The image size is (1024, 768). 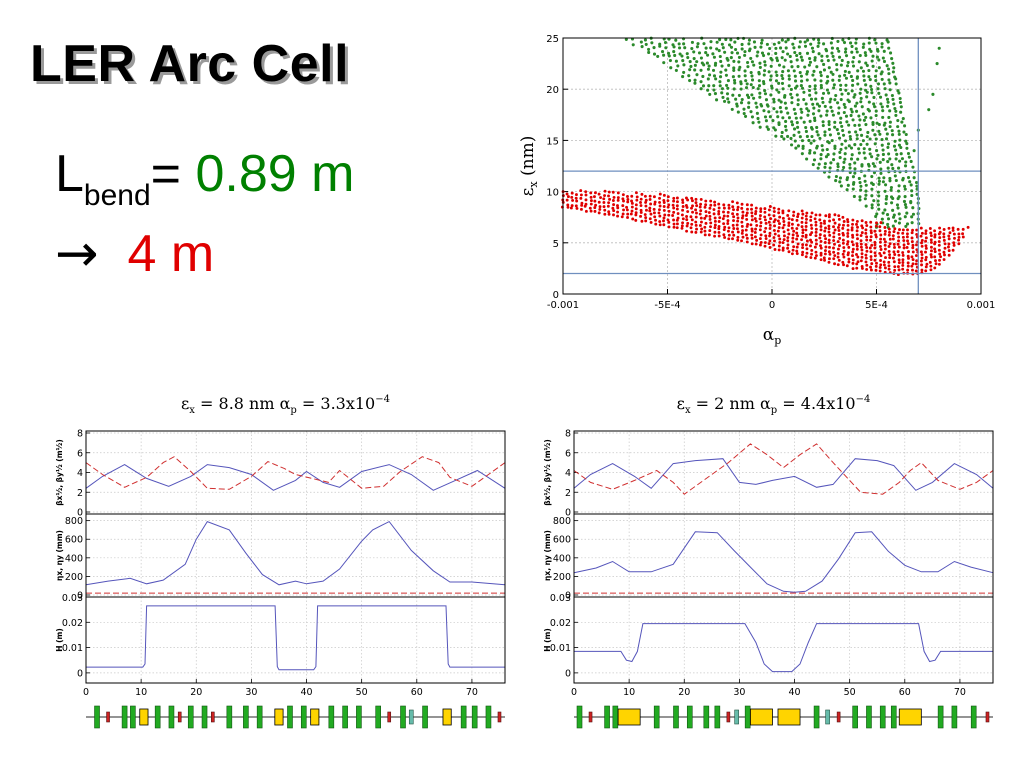 I want to click on lbend-old-value: 0.89 m, so click(x=275, y=174).